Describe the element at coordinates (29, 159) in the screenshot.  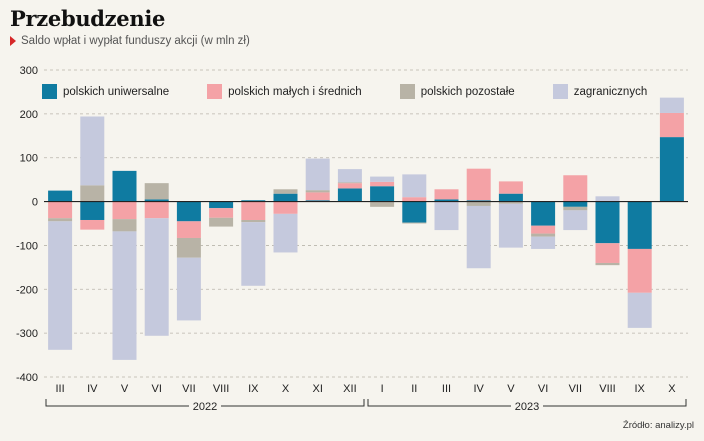
I see `y-tick-label: 100` at that location.